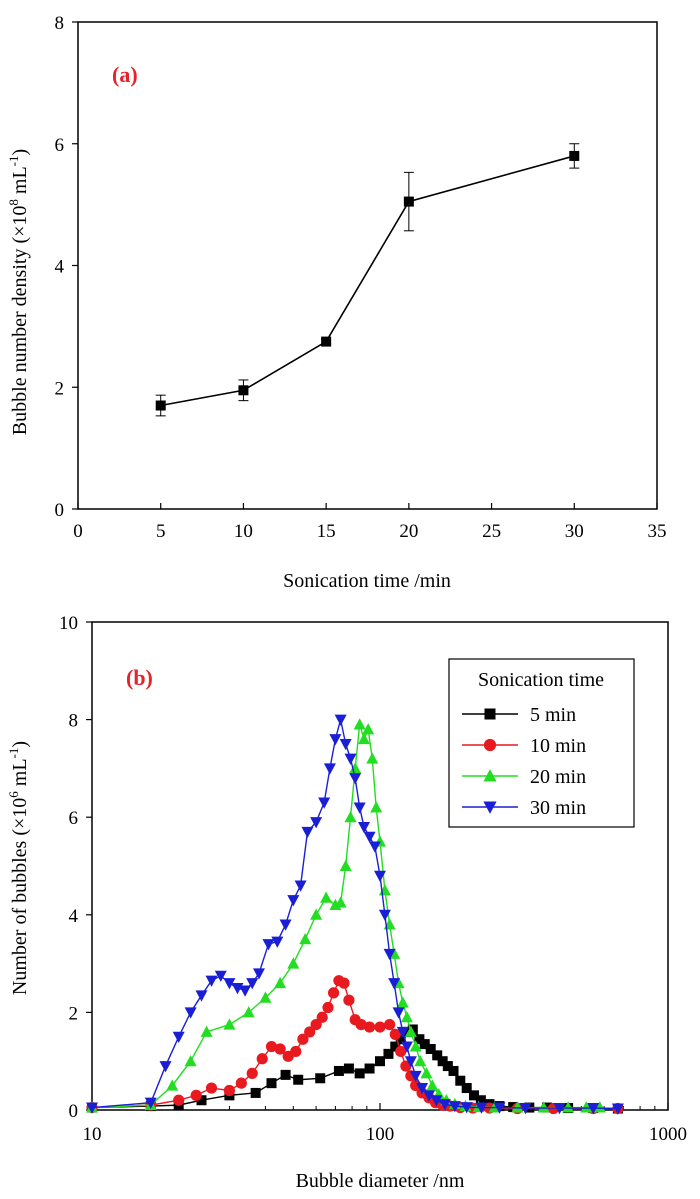  Describe the element at coordinates (60, 510) in the screenshot. I see `y-tick-label-a: 0` at that location.